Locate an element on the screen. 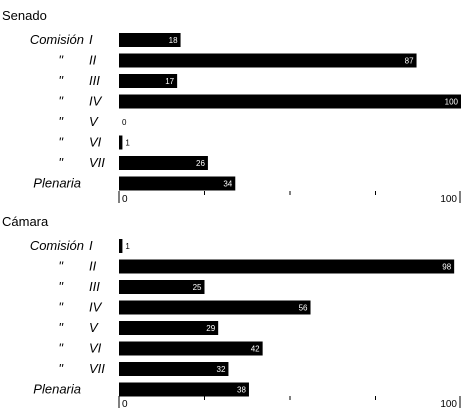  value-label: 42 is located at coordinates (255, 349).